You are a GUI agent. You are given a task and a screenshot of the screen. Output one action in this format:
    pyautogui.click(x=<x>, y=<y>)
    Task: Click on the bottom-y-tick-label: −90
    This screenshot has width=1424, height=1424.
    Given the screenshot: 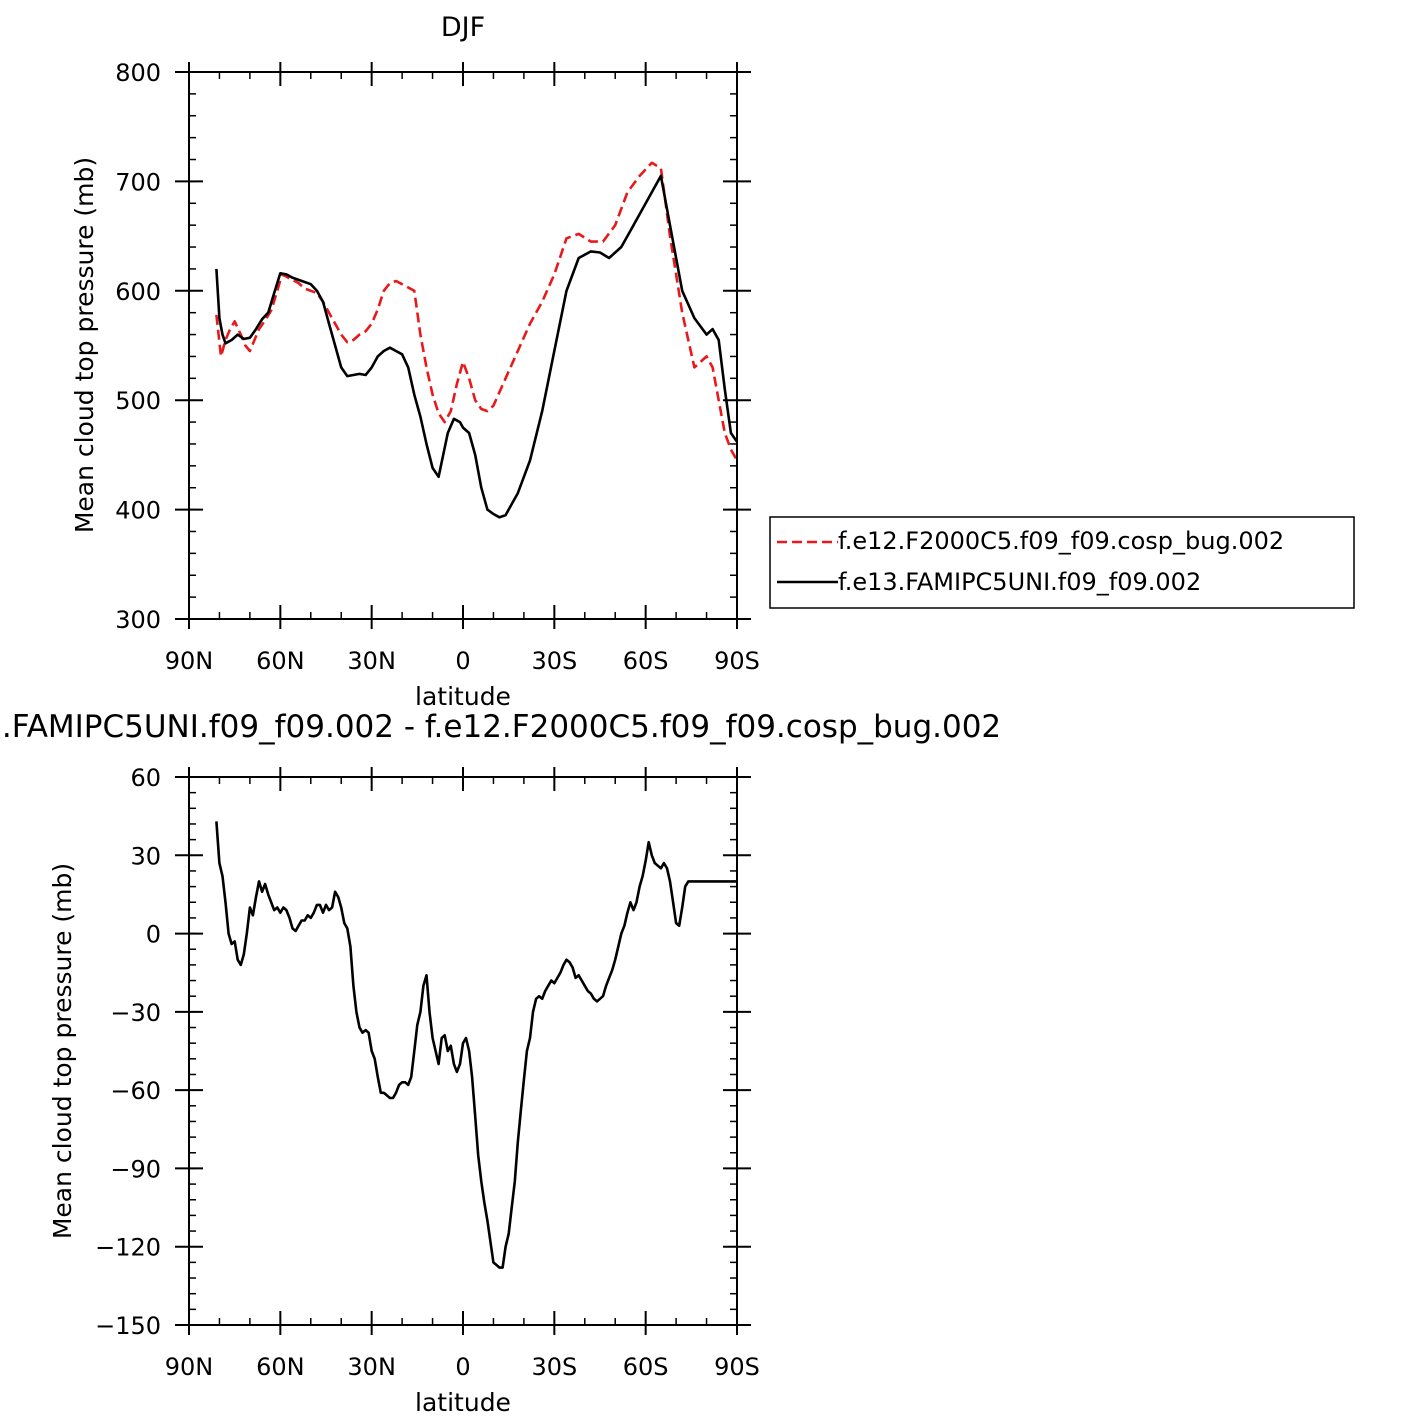 What is the action you would take?
    pyautogui.click(x=135, y=1169)
    